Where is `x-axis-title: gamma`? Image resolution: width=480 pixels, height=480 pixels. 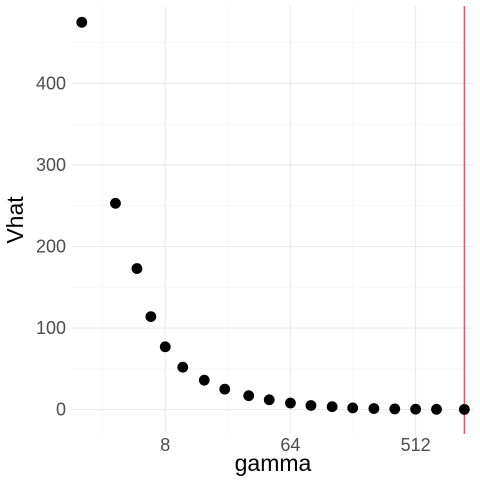
x-axis-title: gamma is located at coordinates (273, 463).